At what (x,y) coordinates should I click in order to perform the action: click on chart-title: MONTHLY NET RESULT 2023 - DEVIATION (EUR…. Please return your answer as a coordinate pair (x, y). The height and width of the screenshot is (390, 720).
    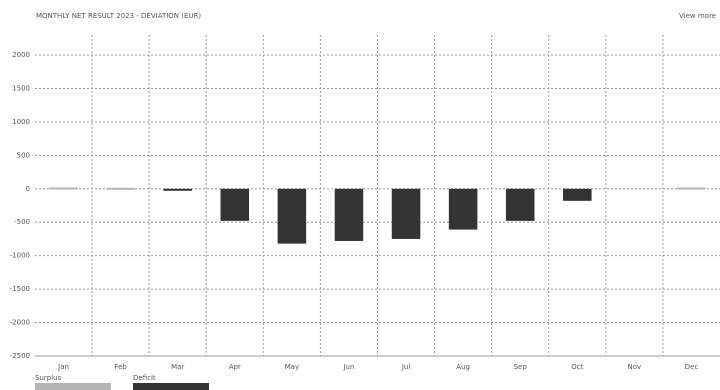
    Looking at the image, I should click on (118, 16).